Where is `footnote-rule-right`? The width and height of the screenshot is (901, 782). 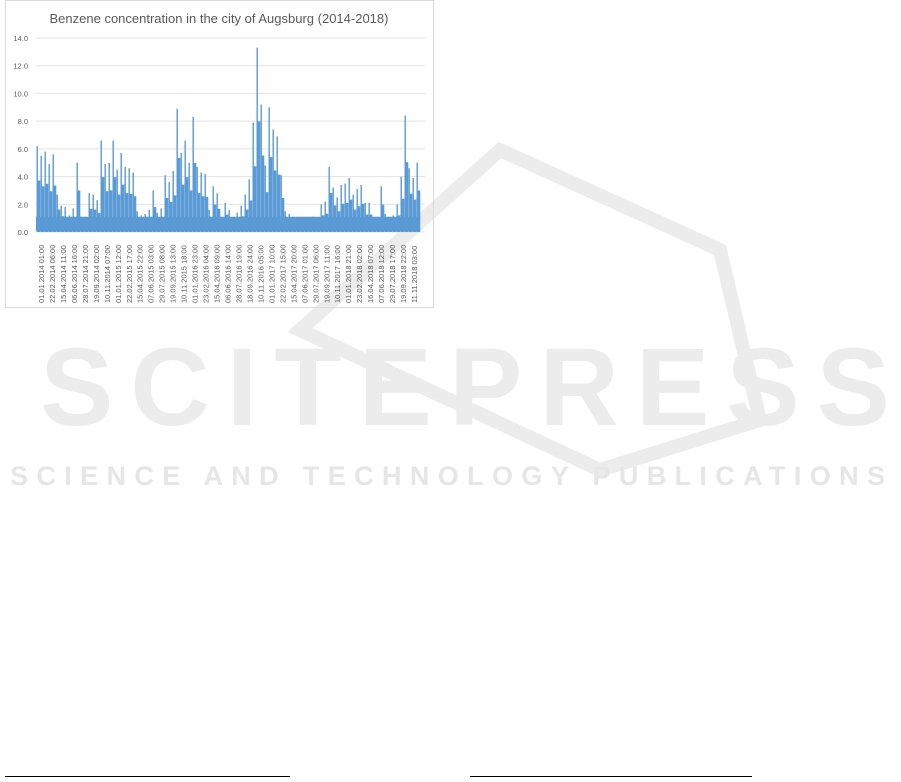 footnote-rule-right is located at coordinates (611, 776).